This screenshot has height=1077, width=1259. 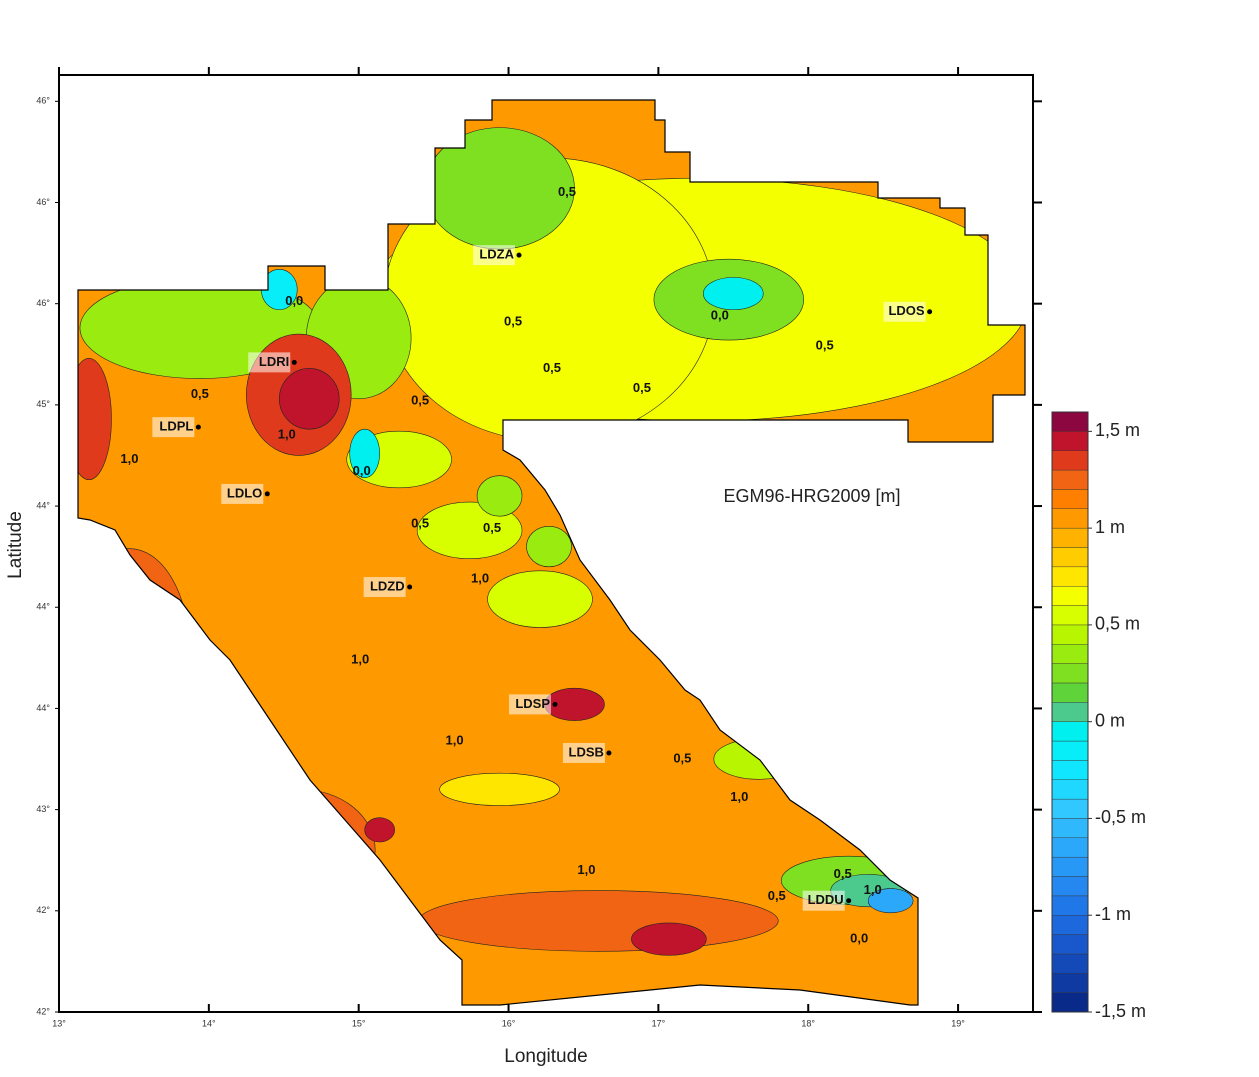 What do you see at coordinates (1117, 430) in the screenshot?
I see `colorbar-tick-label: 1,5 m` at bounding box center [1117, 430].